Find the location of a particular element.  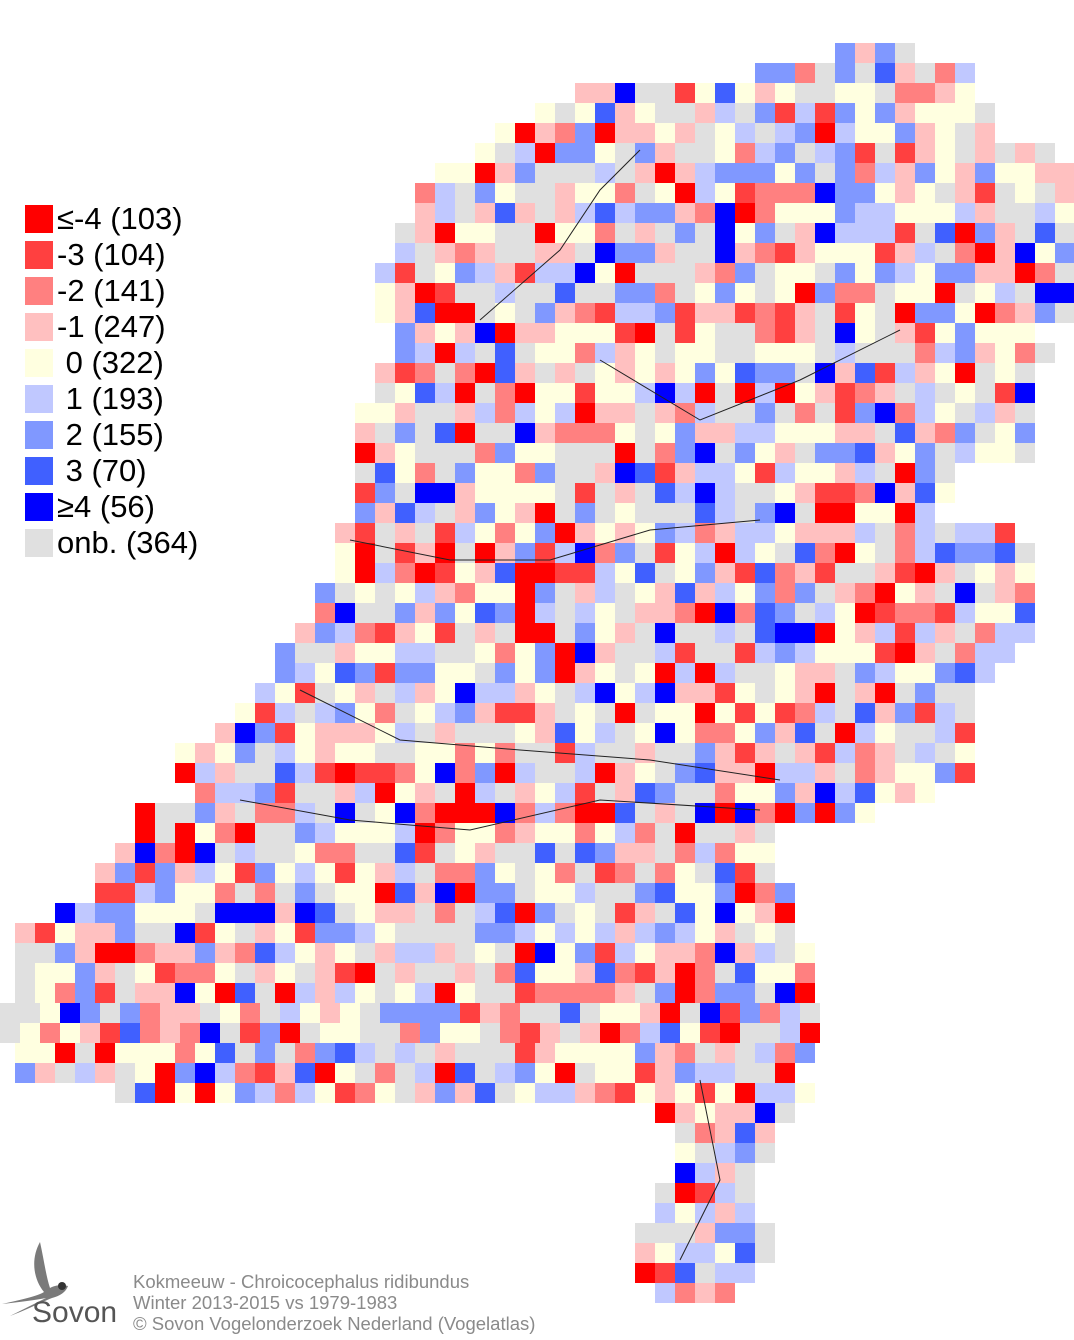

legend-label: 0 (322) is located at coordinates (110, 362).